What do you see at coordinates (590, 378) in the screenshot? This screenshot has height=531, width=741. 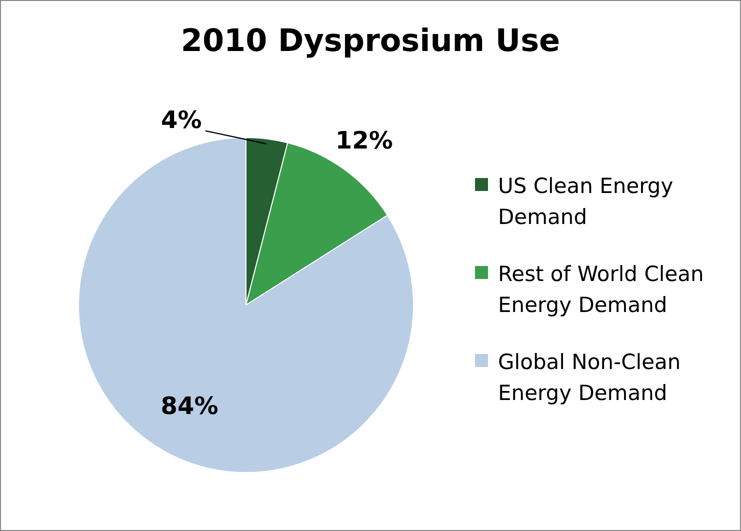 I see `legend-label: Global Non-Clean Energy Demand` at bounding box center [590, 378].